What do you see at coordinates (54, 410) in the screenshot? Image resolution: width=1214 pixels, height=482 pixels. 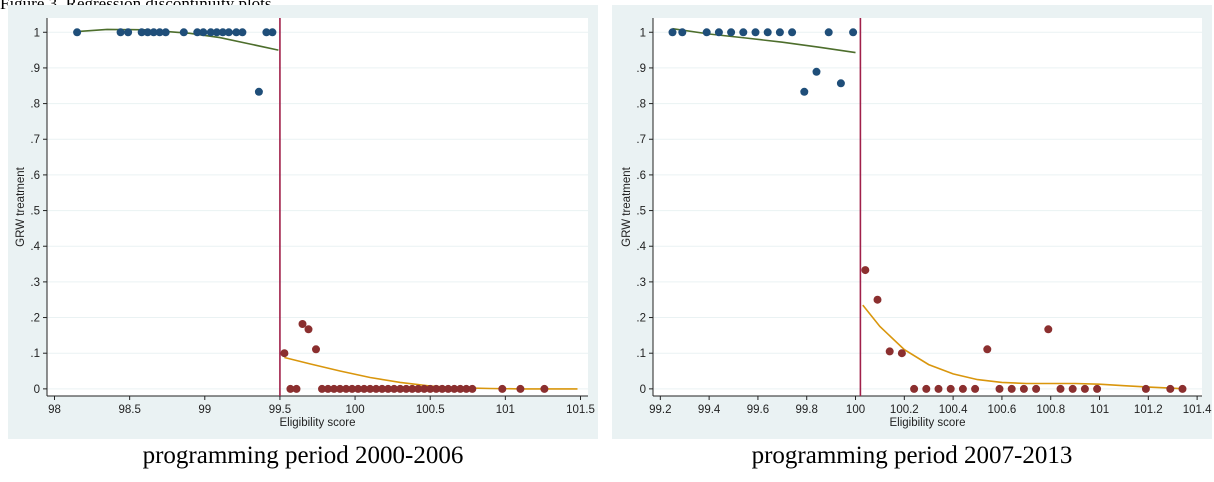 I see `x-tick-label: 98` at bounding box center [54, 410].